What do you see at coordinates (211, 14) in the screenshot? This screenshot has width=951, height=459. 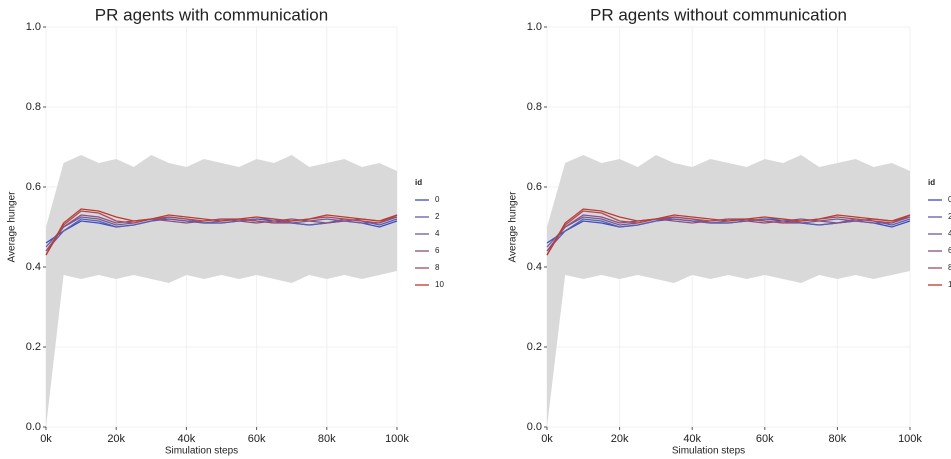 I see `chart-title: PR agents with communication` at bounding box center [211, 14].